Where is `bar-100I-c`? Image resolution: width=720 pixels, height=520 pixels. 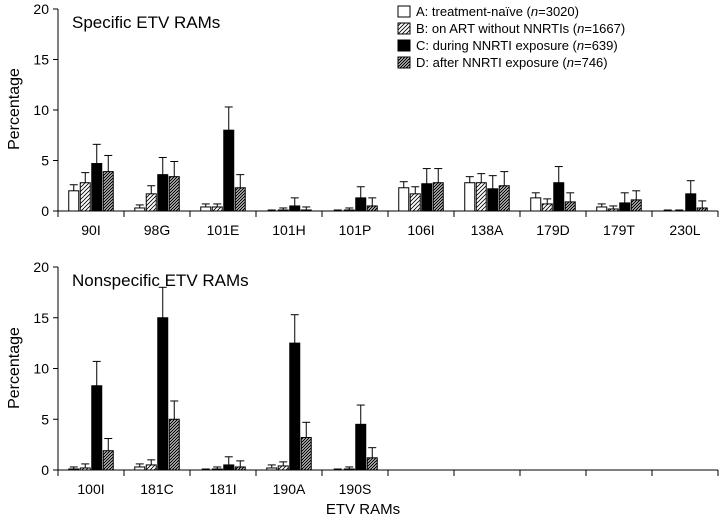 bar-100I-c is located at coordinates (97, 428).